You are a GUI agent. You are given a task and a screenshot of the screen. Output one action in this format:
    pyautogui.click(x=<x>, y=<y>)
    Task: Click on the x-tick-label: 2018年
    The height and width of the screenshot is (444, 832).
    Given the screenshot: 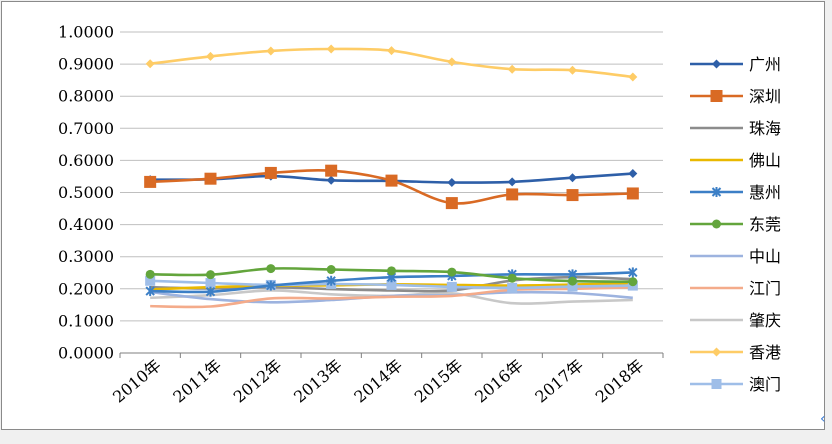 What is the action you would take?
    pyautogui.click(x=620, y=381)
    